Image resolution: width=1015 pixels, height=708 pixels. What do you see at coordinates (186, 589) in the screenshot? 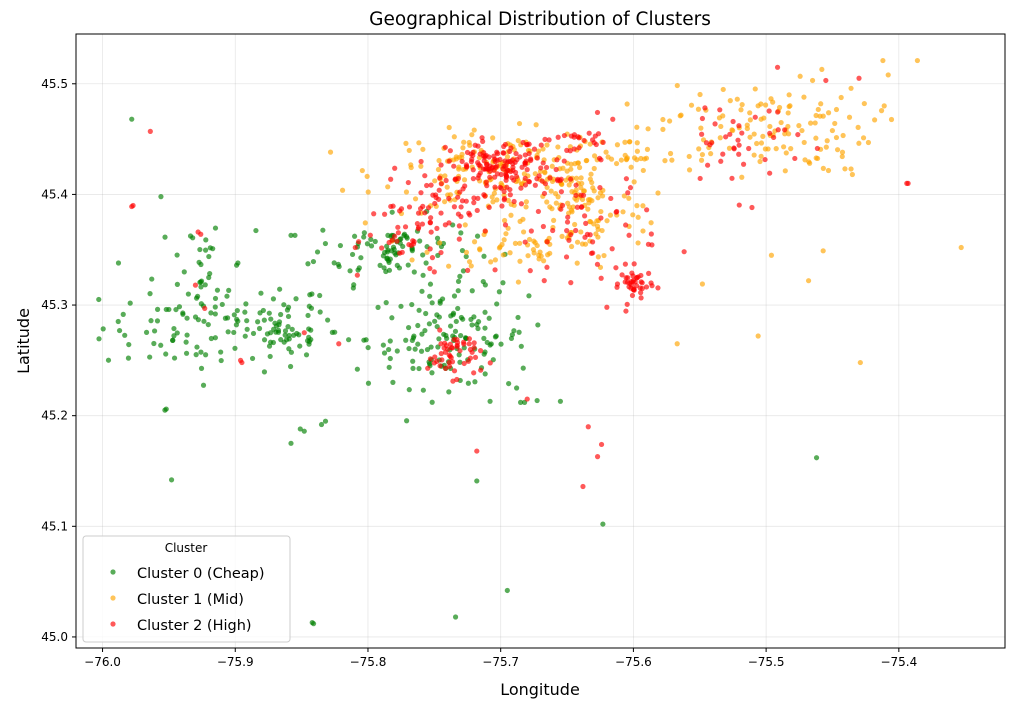
I see `legend-box` at bounding box center [186, 589].